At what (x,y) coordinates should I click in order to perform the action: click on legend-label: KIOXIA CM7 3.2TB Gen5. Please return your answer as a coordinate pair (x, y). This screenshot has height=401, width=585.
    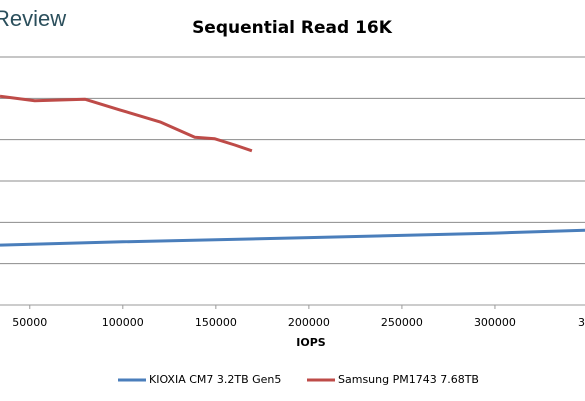
    Looking at the image, I should click on (215, 379).